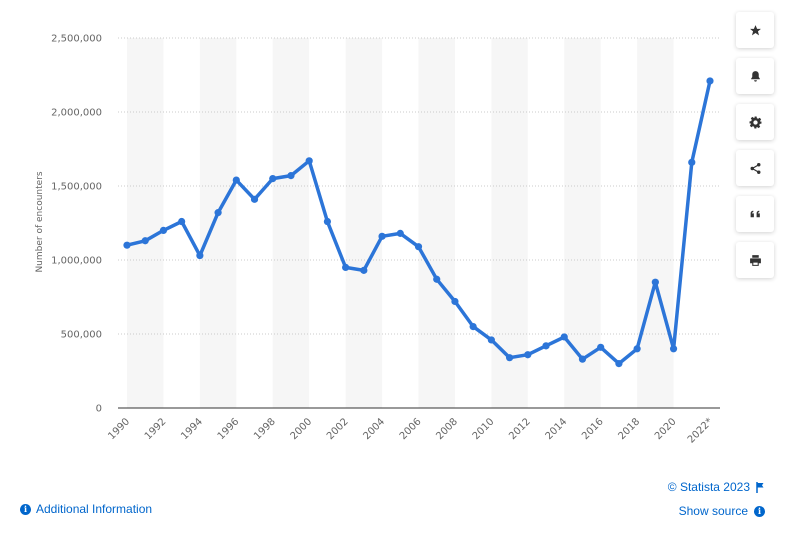  I want to click on x-tick-label: 2018, so click(629, 429).